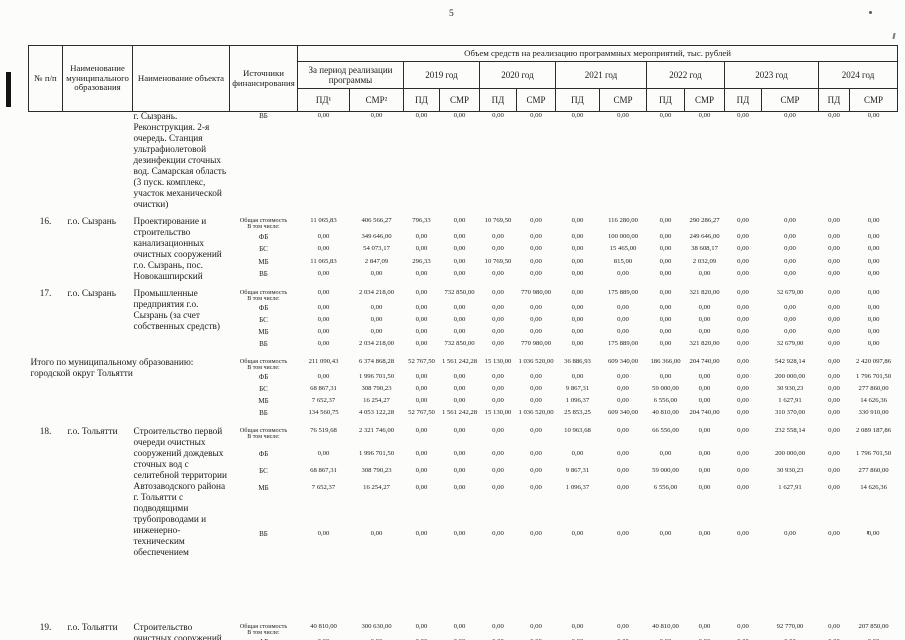  What do you see at coordinates (873, 261) in the screenshot?
I see `value-1-3-13: 0,00` at bounding box center [873, 261].